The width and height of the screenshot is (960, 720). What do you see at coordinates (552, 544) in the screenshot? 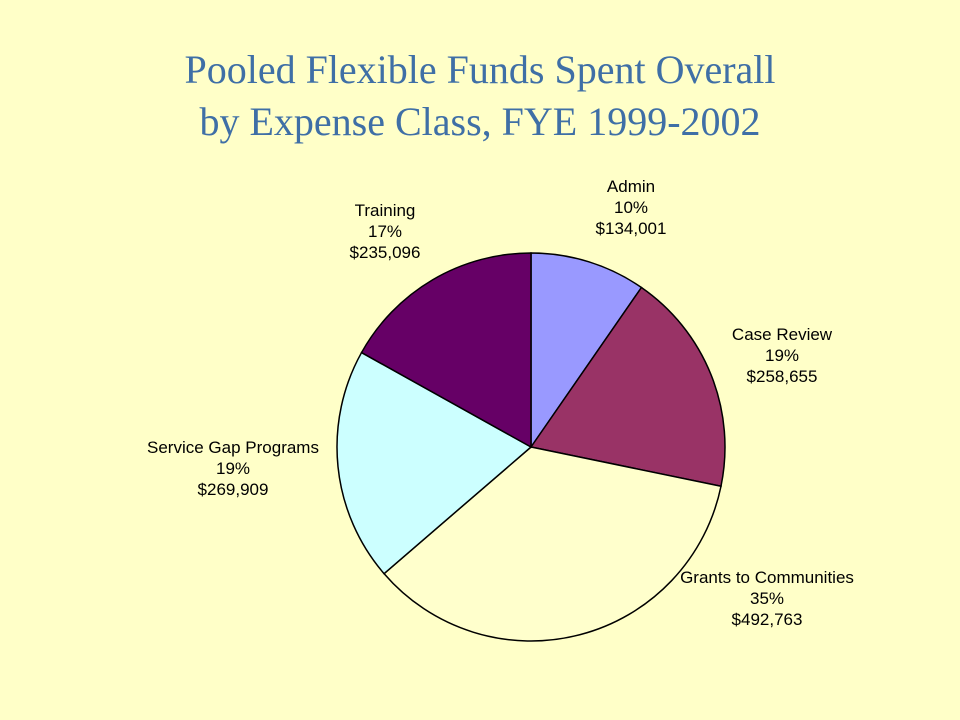
I see `pie-slice-grants-to-communities` at bounding box center [552, 544].